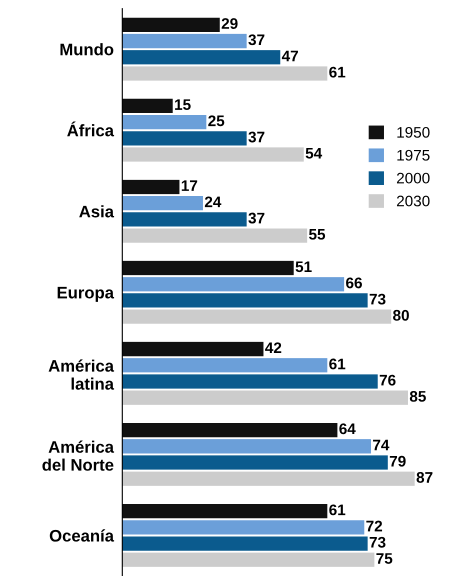 Image resolution: width=453 pixels, height=576 pixels. What do you see at coordinates (374, 526) in the screenshot?
I see `data-label: 72` at bounding box center [374, 526].